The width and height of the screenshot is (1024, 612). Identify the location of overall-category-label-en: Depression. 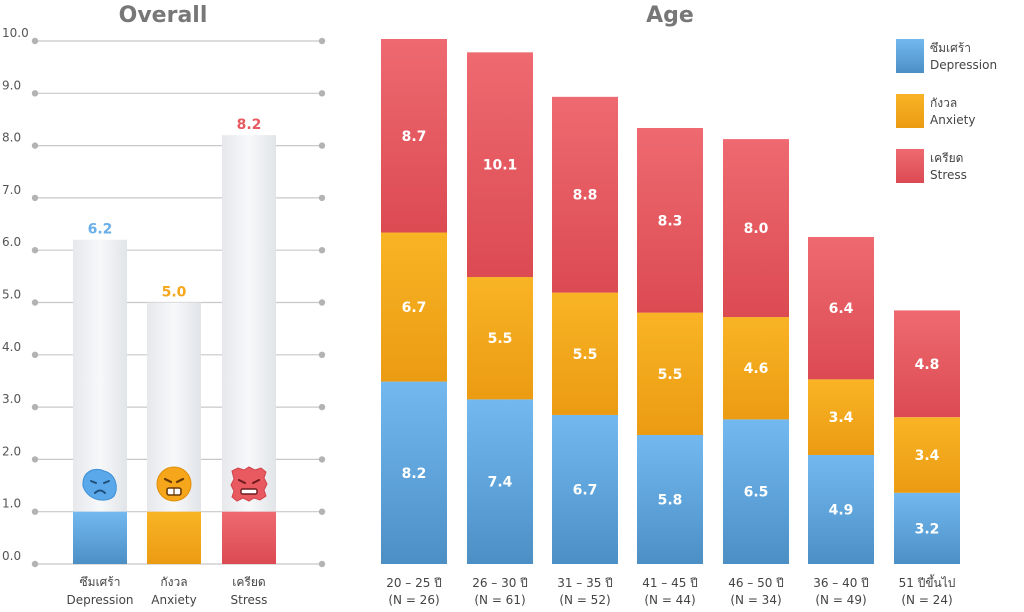
(99, 600).